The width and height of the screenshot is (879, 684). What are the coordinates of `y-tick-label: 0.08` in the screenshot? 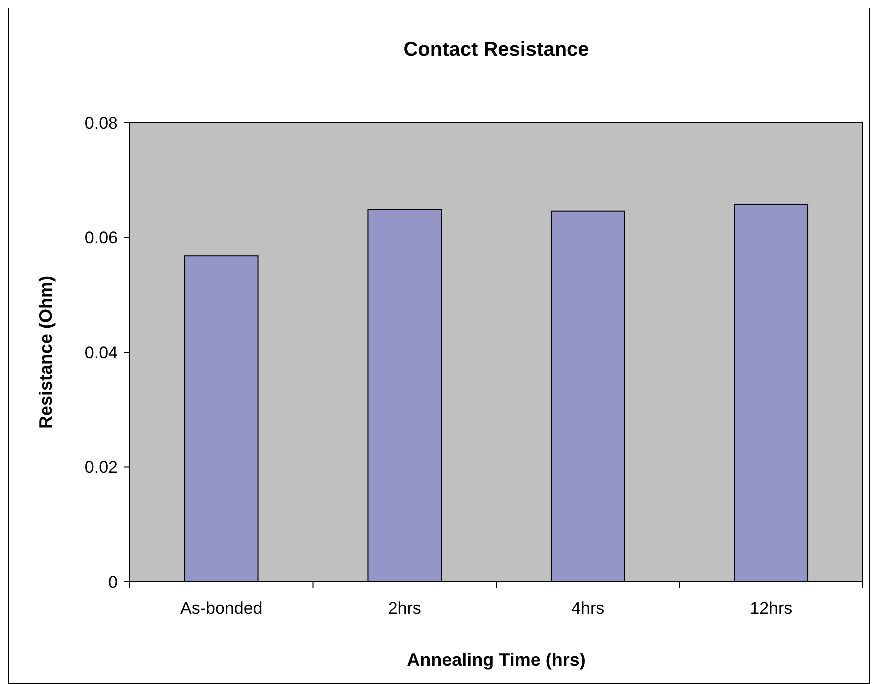 It's located at (101, 123).